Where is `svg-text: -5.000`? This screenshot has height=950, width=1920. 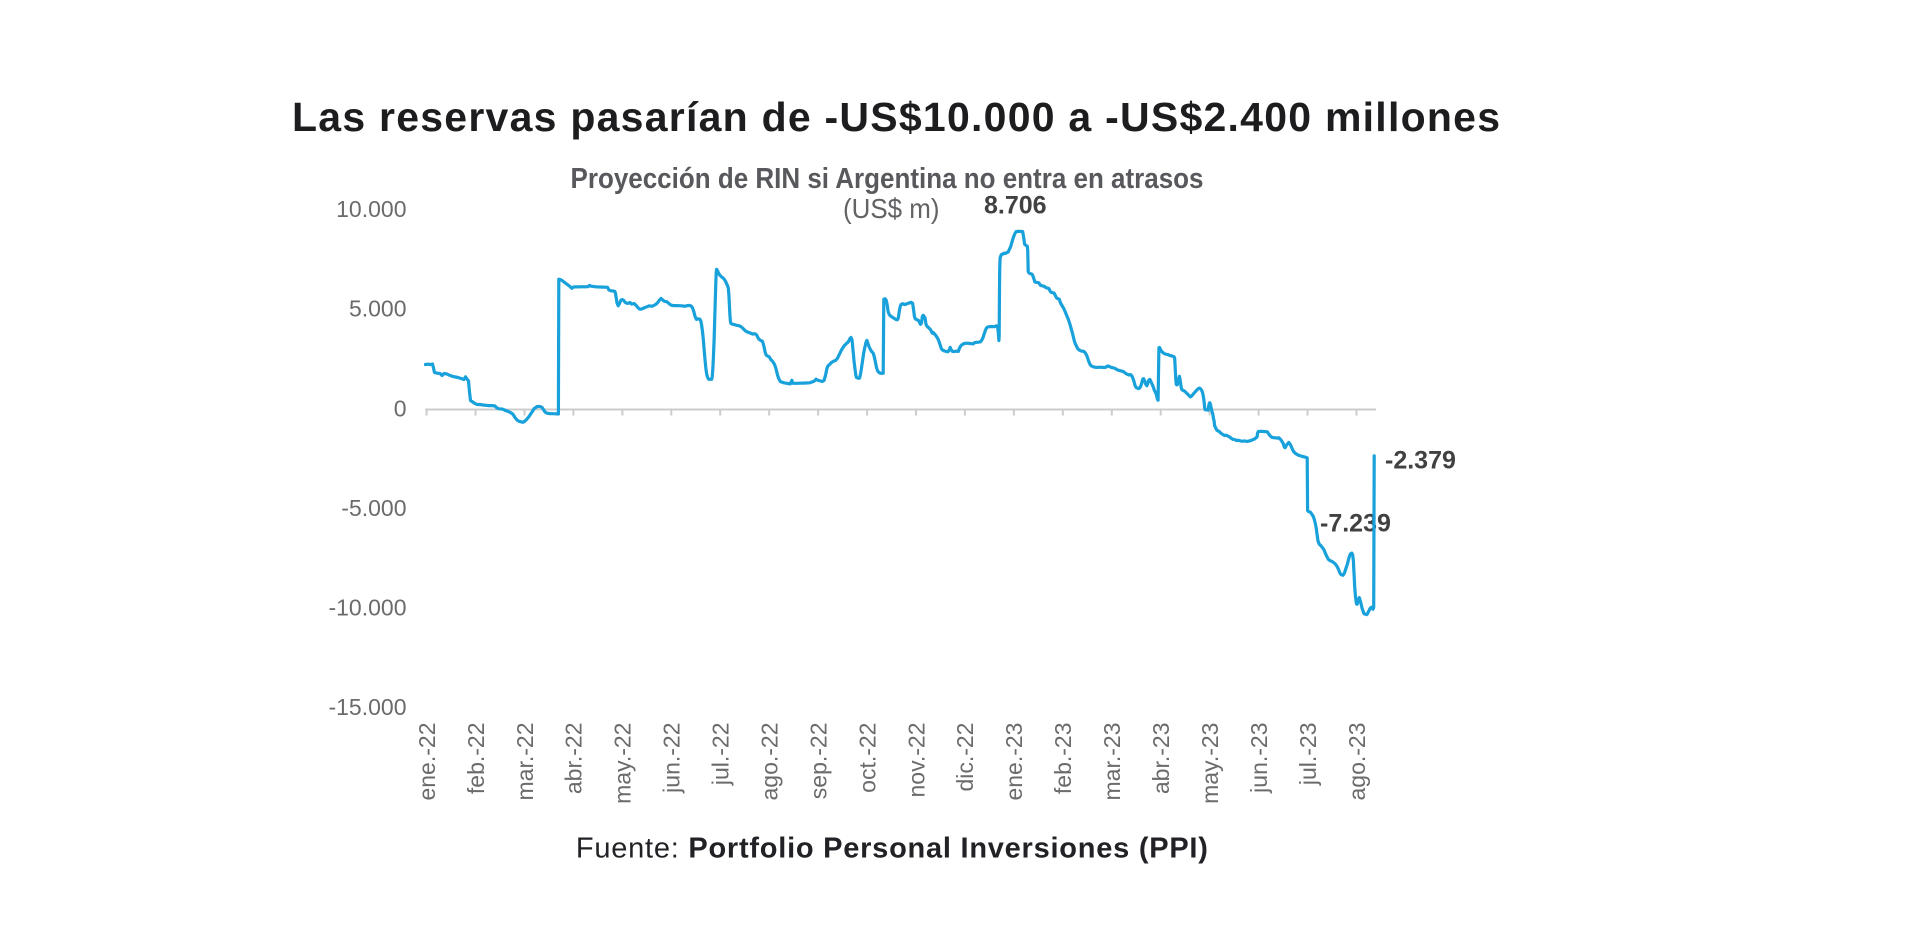
svg-text: -5.000 is located at coordinates (373, 508).